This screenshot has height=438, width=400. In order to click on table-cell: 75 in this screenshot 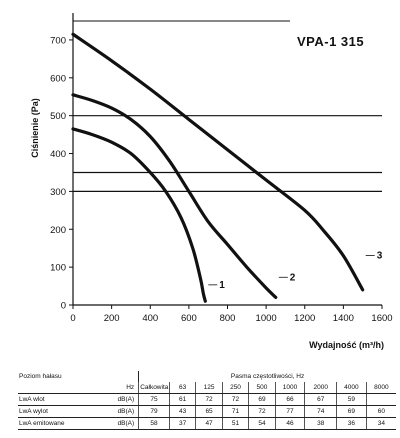, I will do `click(154, 399)`.